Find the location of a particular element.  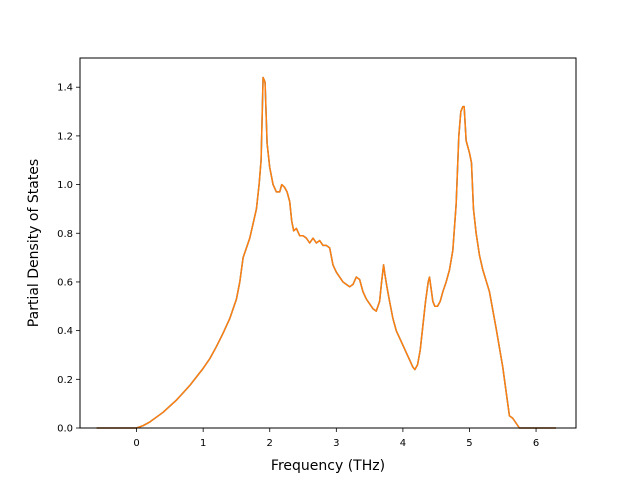

y-tick-label: 1.4 is located at coordinates (65, 88).